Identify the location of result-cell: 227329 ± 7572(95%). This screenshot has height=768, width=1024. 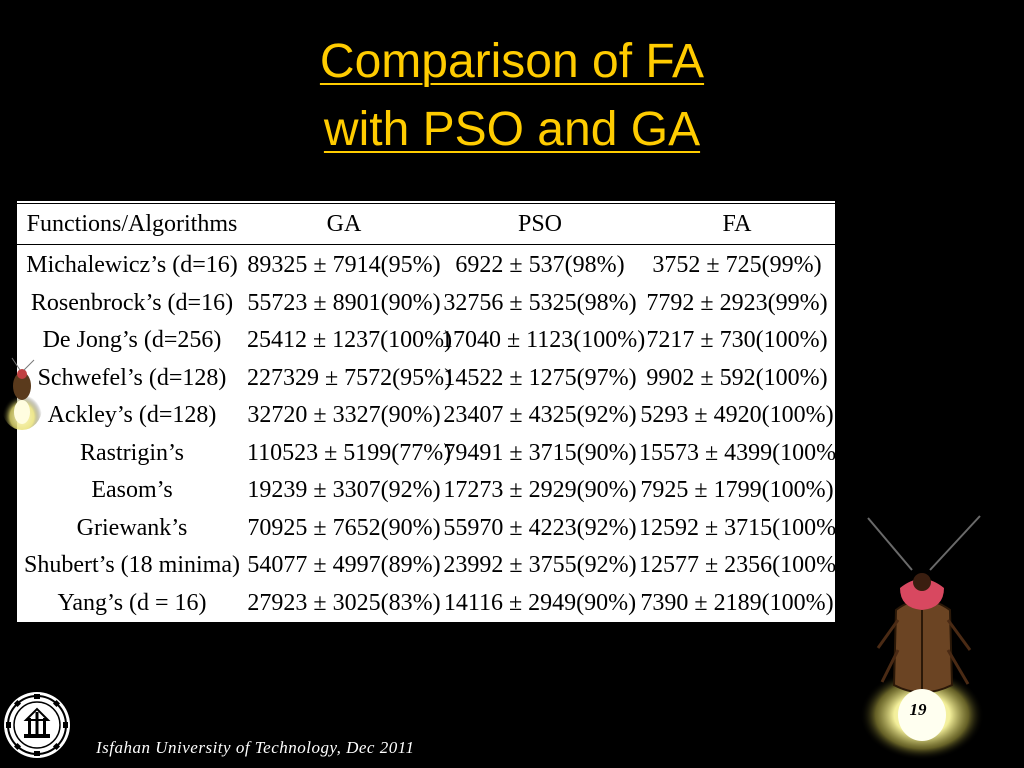
(350, 377).